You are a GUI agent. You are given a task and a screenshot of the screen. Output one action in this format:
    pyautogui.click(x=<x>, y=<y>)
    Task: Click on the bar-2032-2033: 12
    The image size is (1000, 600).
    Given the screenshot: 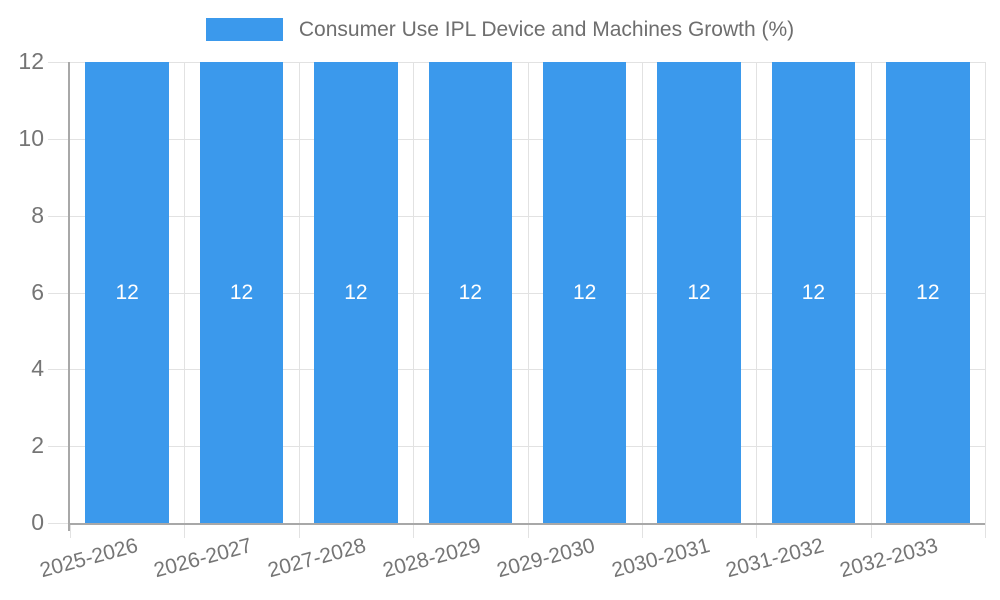 What is the action you would take?
    pyautogui.click(x=928, y=292)
    